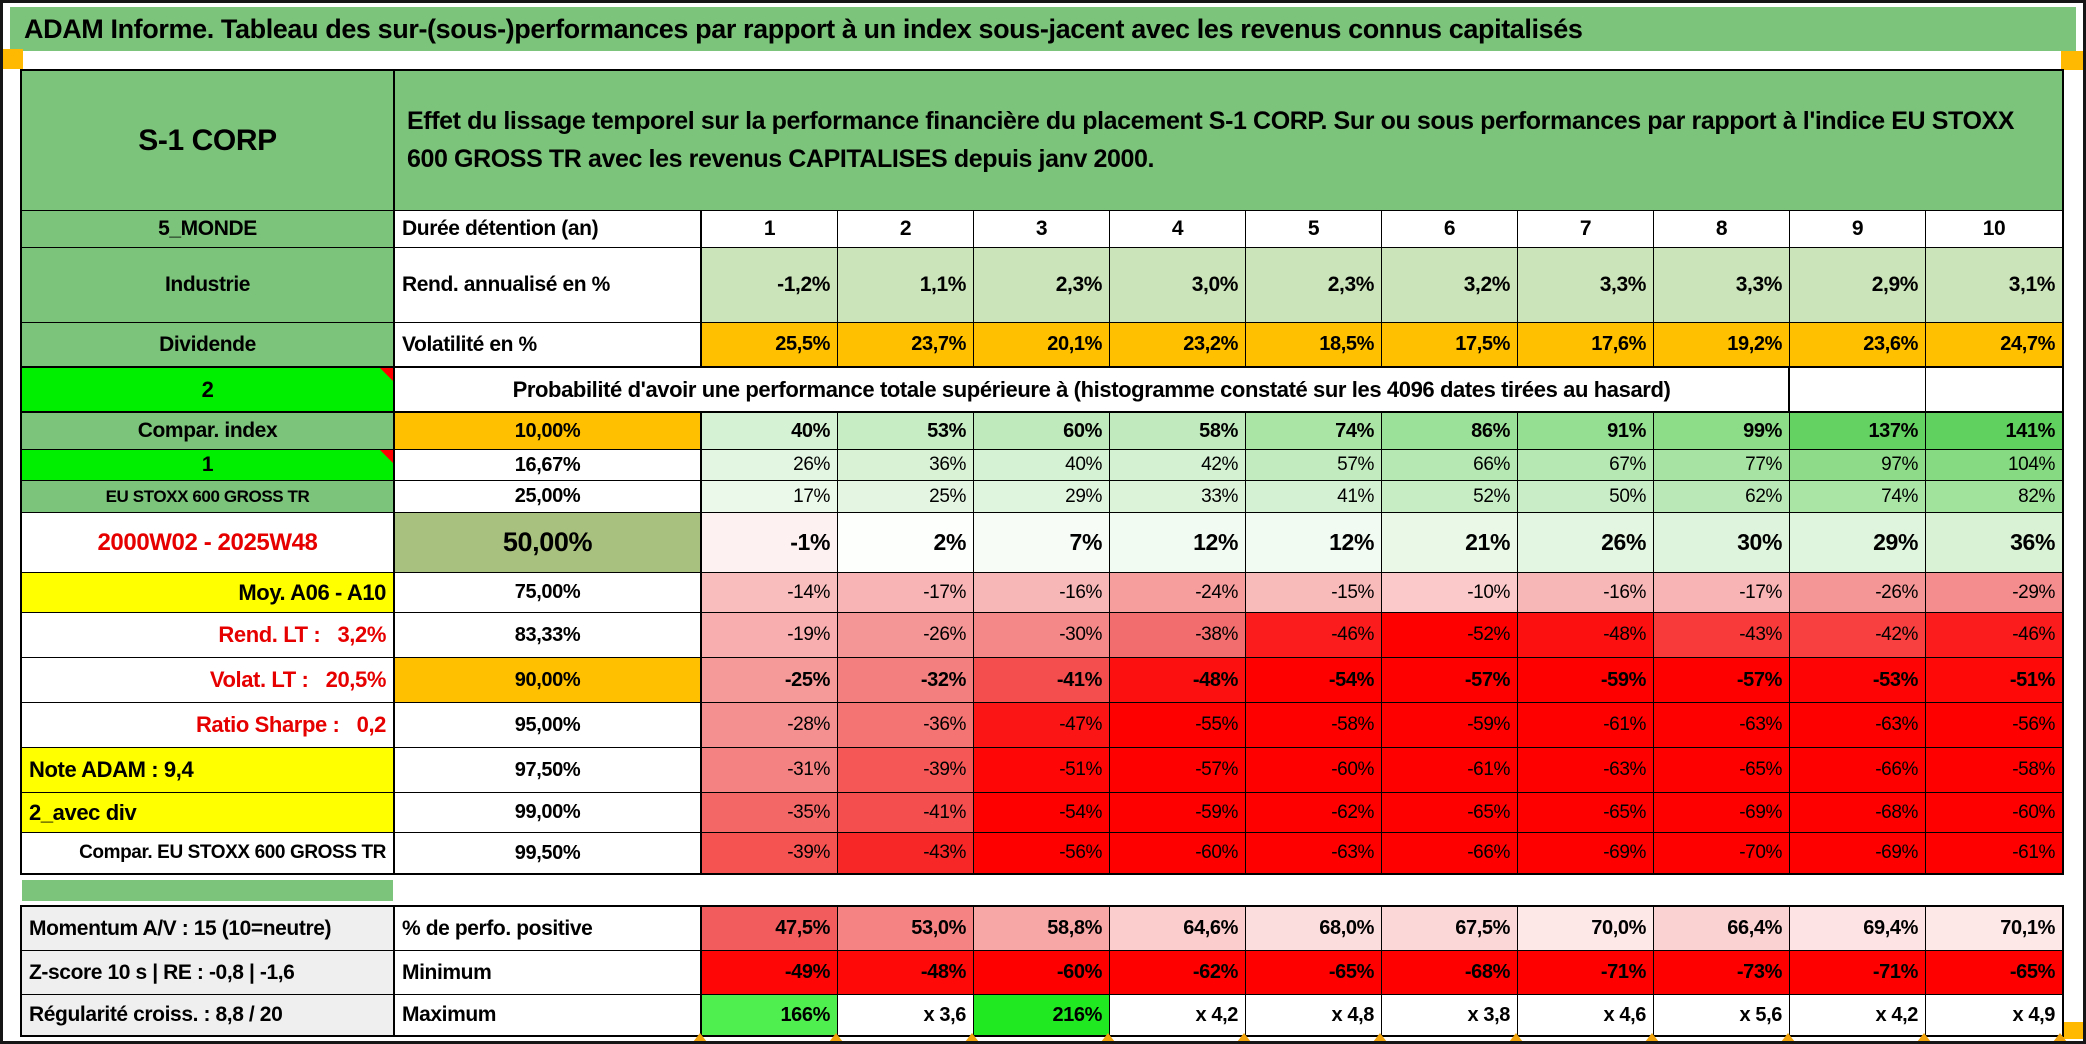 This screenshot has height=1044, width=2086. What do you see at coordinates (1994, 497) in the screenshot?
I see `data-cell: 82%` at bounding box center [1994, 497].